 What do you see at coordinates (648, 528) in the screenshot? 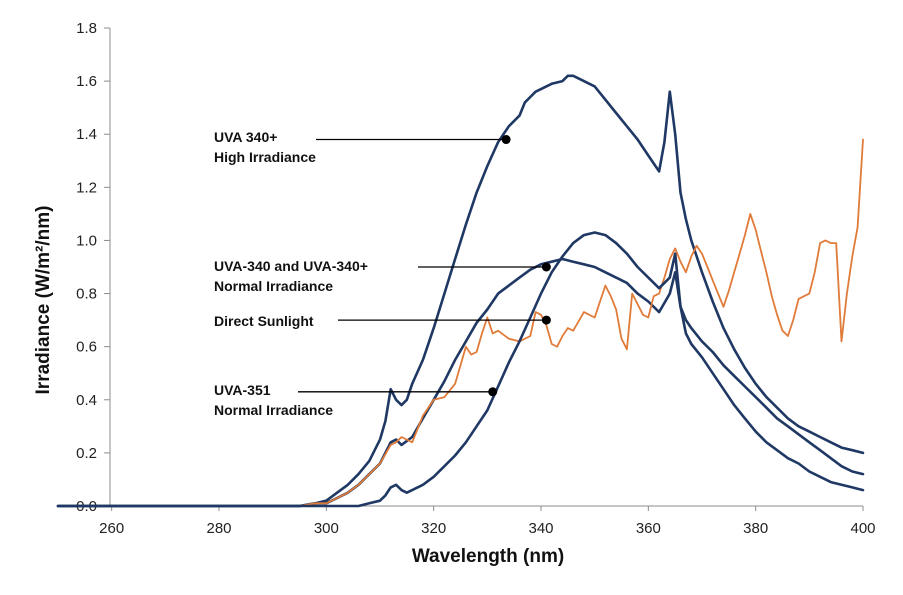
I see `x-tick-label: 360` at bounding box center [648, 528].